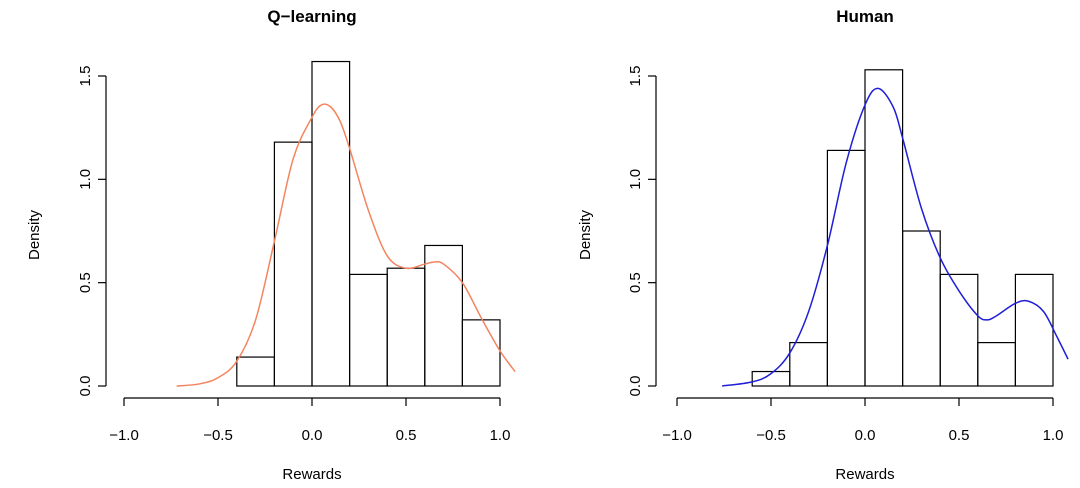  I want to click on chart-title: Q−learning, so click(311, 16).